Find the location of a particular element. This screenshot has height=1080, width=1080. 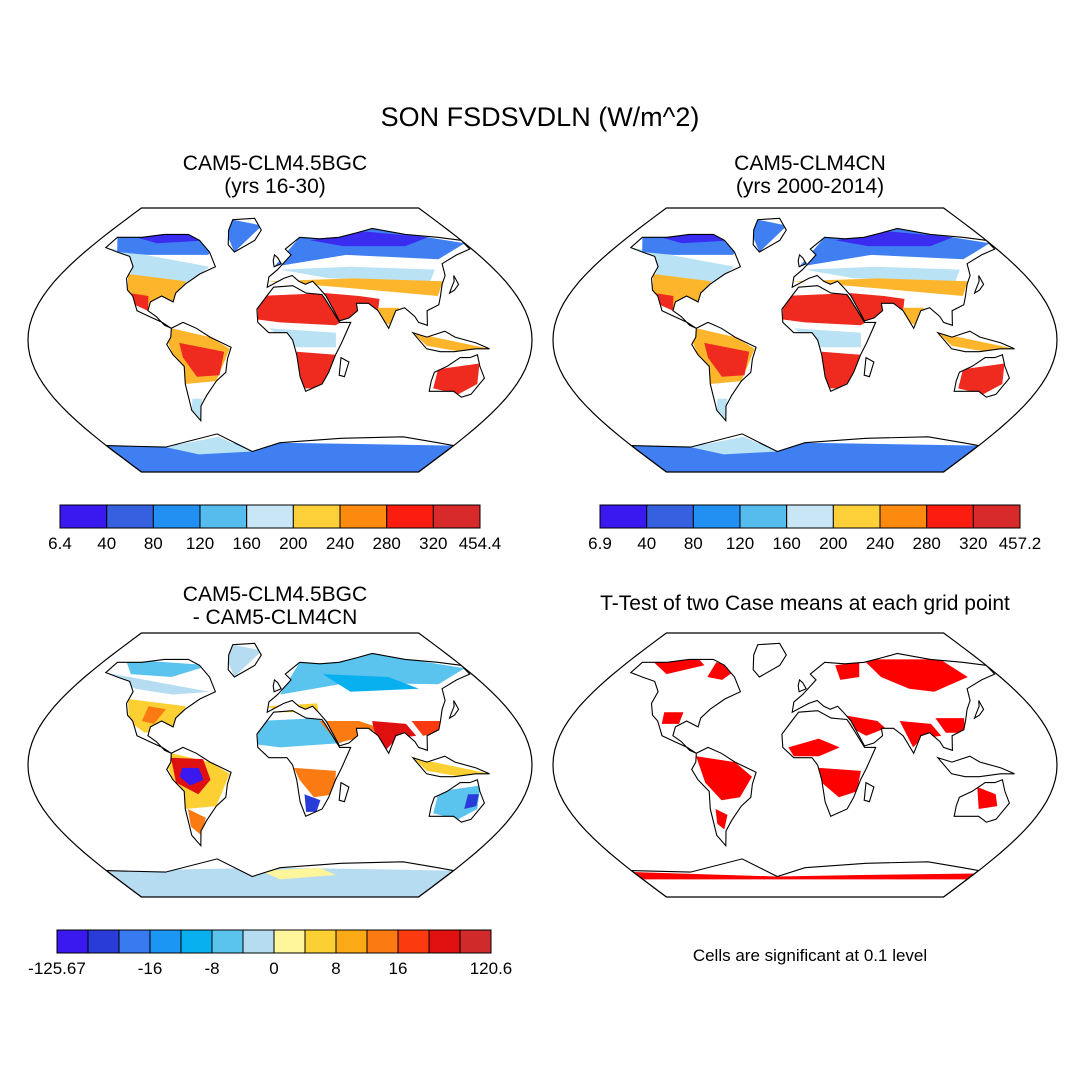

colorbar-bgc: 6.4 40 80 120 160 200 240 280 320 454.4 is located at coordinates (270, 530).